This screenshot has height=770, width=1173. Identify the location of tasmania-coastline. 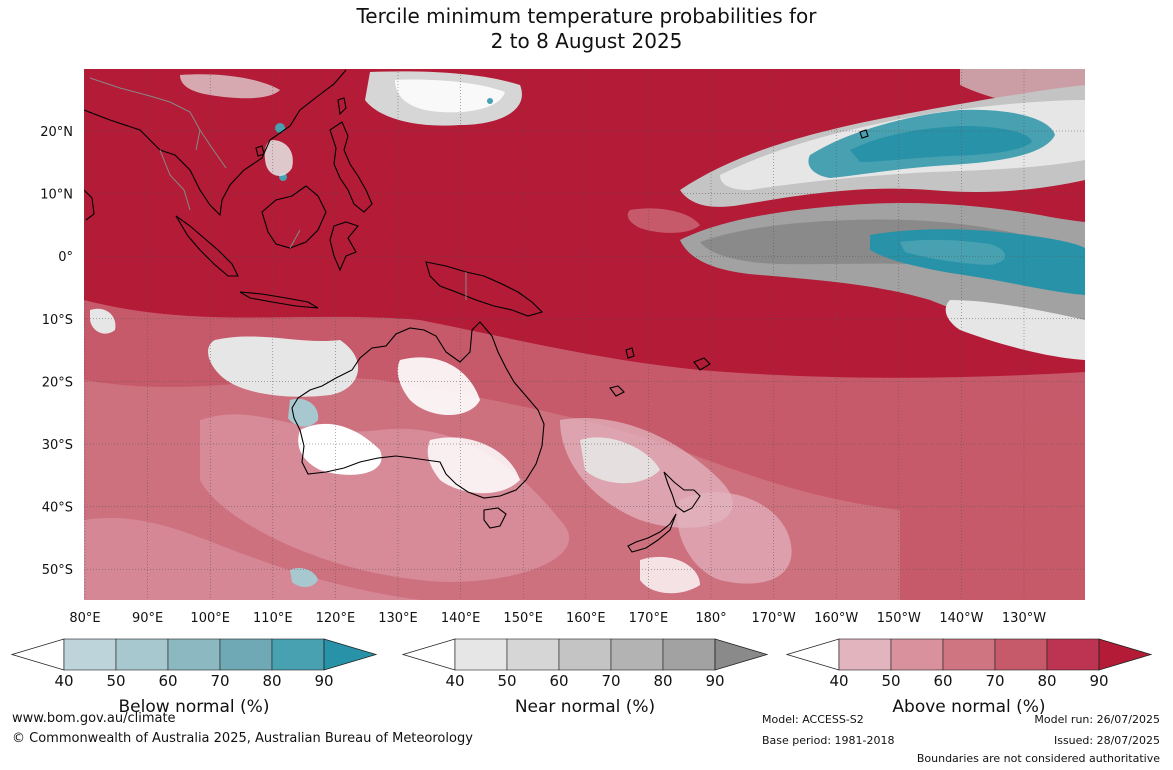
(495, 518).